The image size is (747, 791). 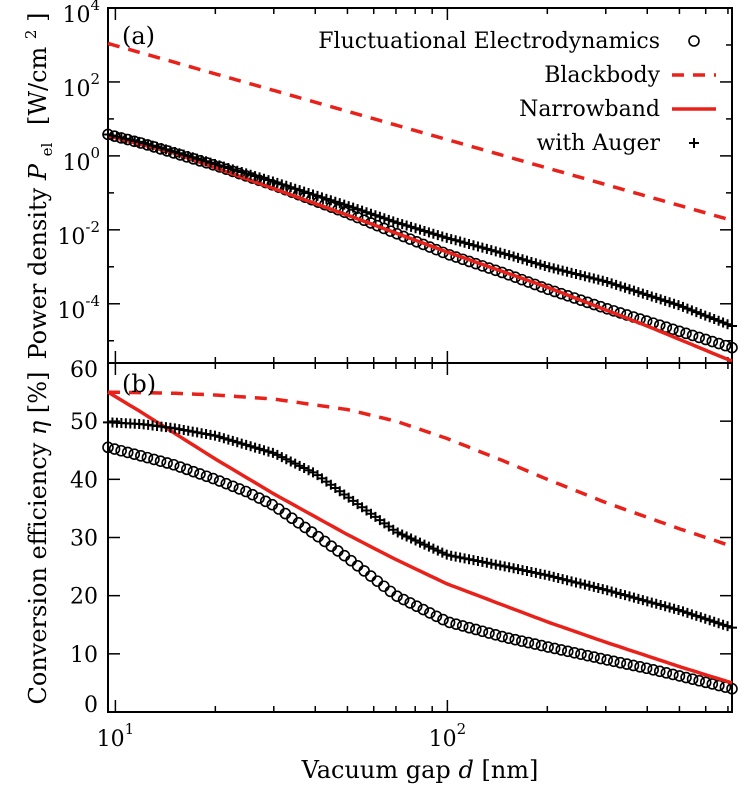 What do you see at coordinates (84, 422) in the screenshot?
I see `panel-b-ytick-label: 50` at bounding box center [84, 422].